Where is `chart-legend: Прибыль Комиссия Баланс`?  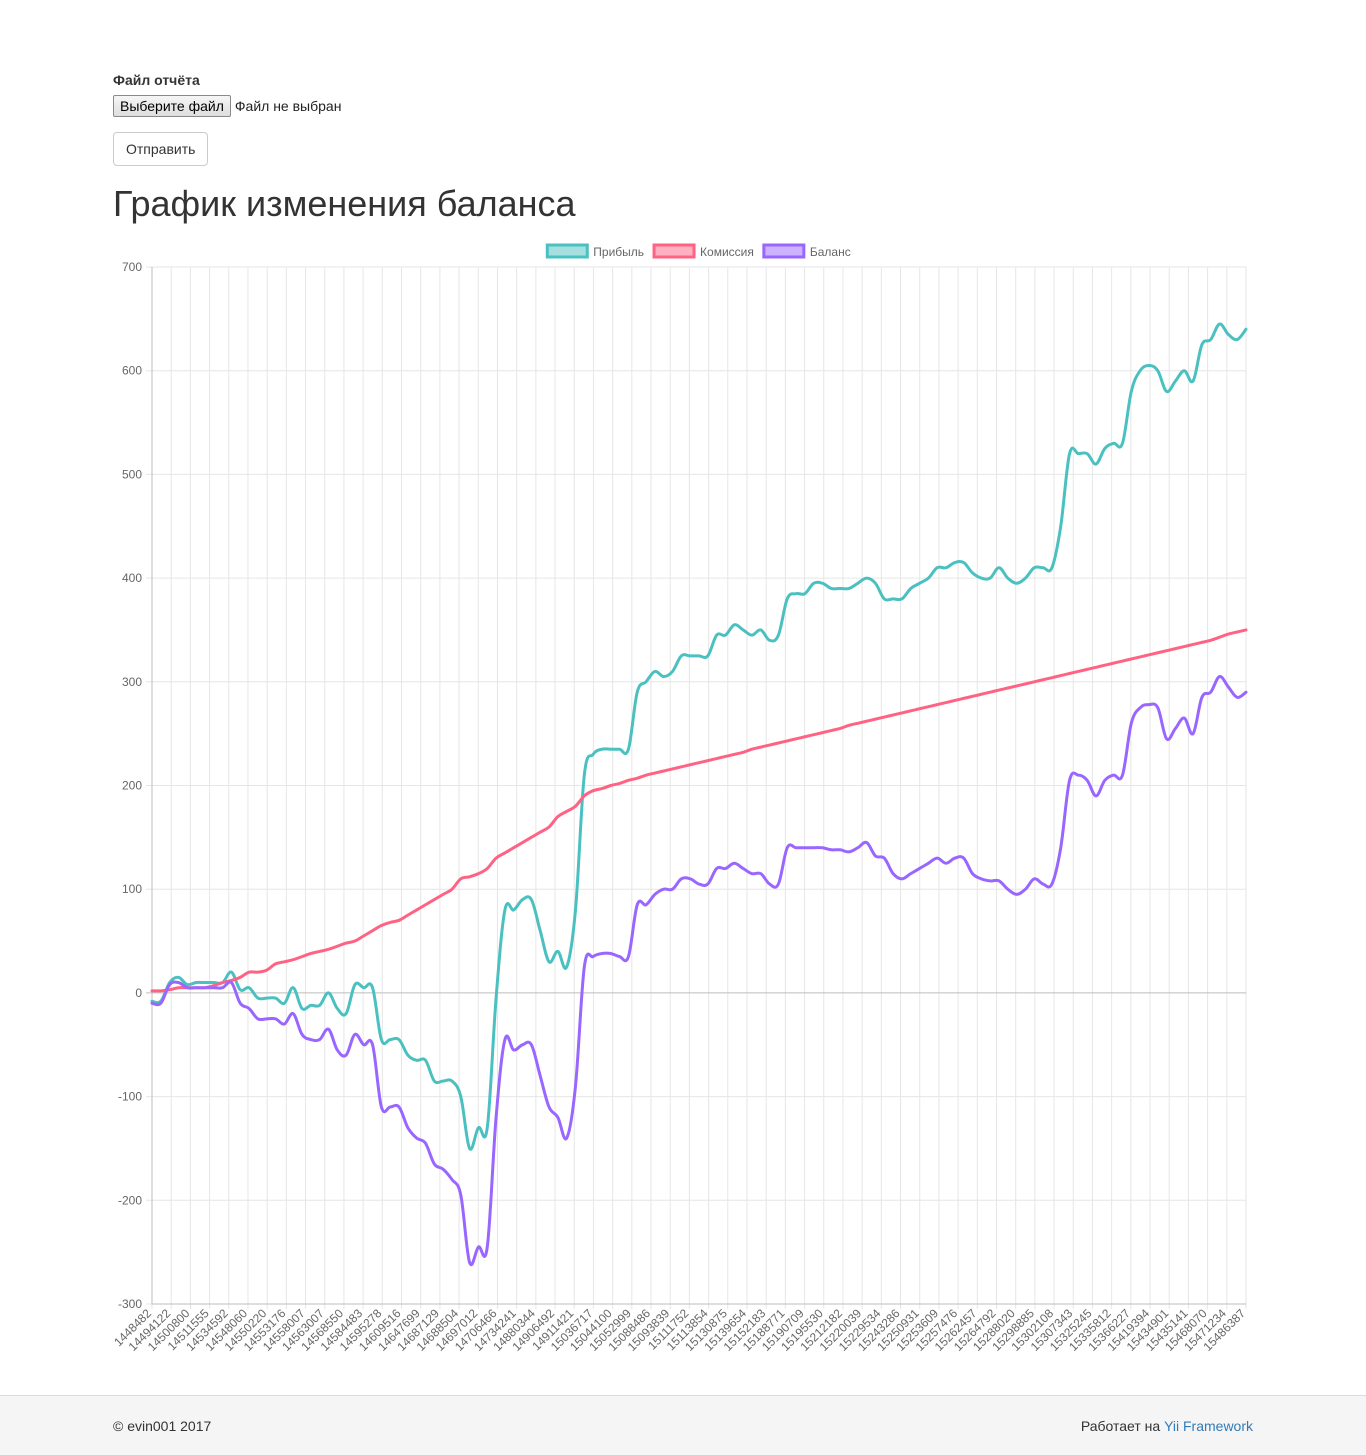 chart-legend: Прибыль Комиссия Баланс is located at coordinates (698, 251).